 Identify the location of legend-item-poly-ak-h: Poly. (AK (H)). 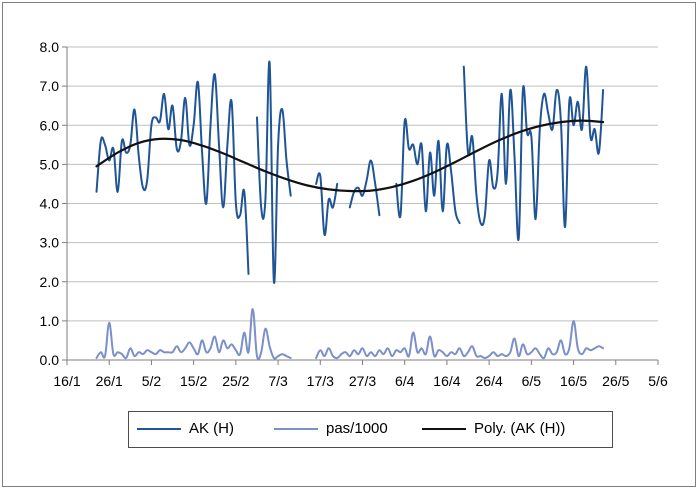
(493, 428).